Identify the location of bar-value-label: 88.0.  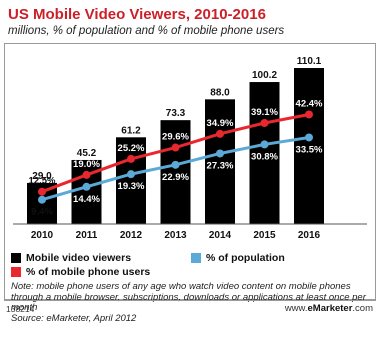
(220, 92).